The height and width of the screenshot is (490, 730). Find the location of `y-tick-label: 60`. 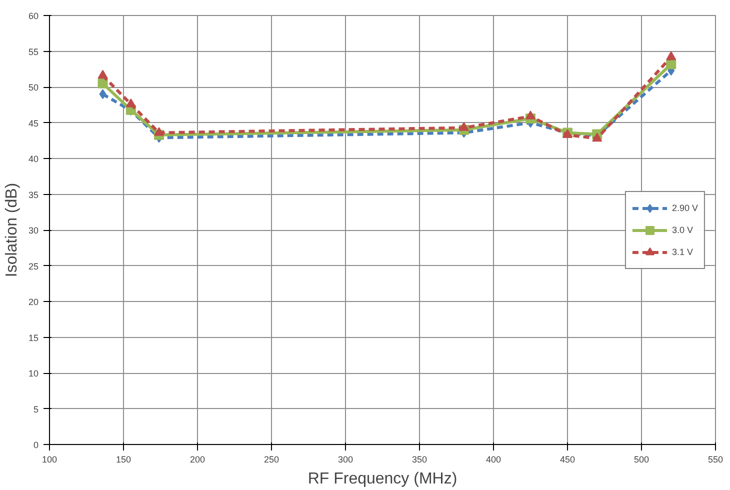

y-tick-label: 60 is located at coordinates (33, 16).